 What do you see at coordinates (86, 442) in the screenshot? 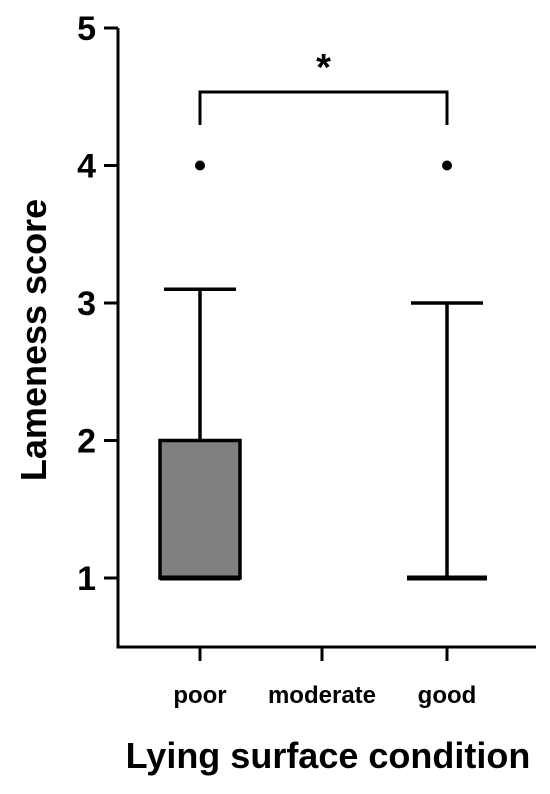
I see `y-tick-label-2: 2` at bounding box center [86, 442].